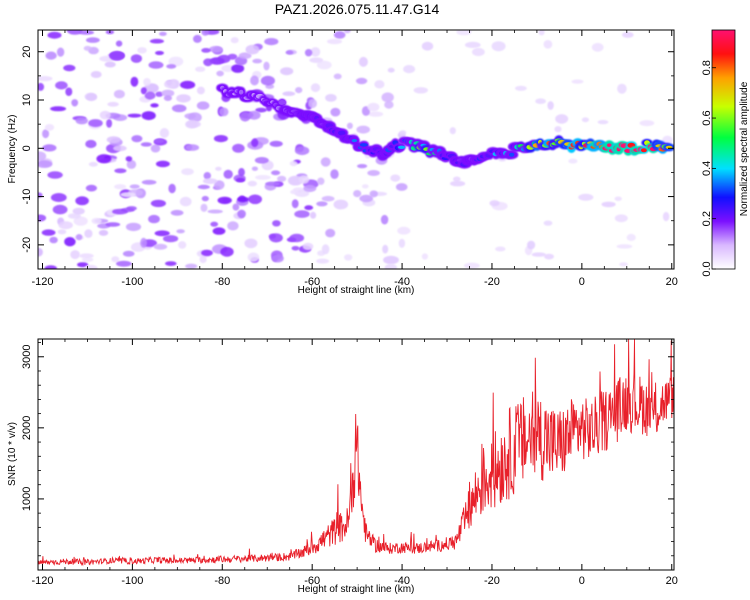 This screenshot has width=750, height=600. Describe the element at coordinates (582, 282) in the screenshot. I see `x-tick-label: 0` at that location.